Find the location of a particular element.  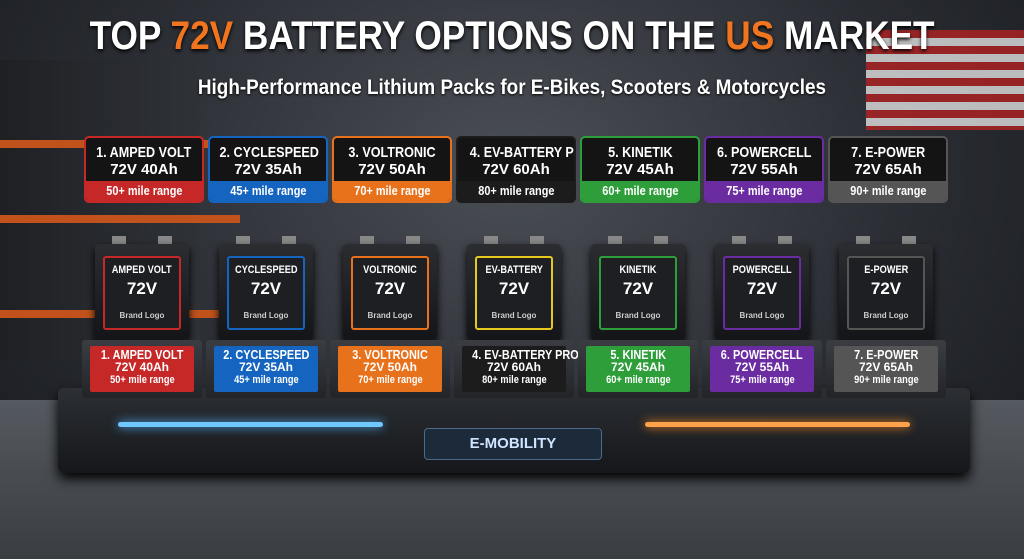

option-spec: 72V 50Ah is located at coordinates (392, 169).